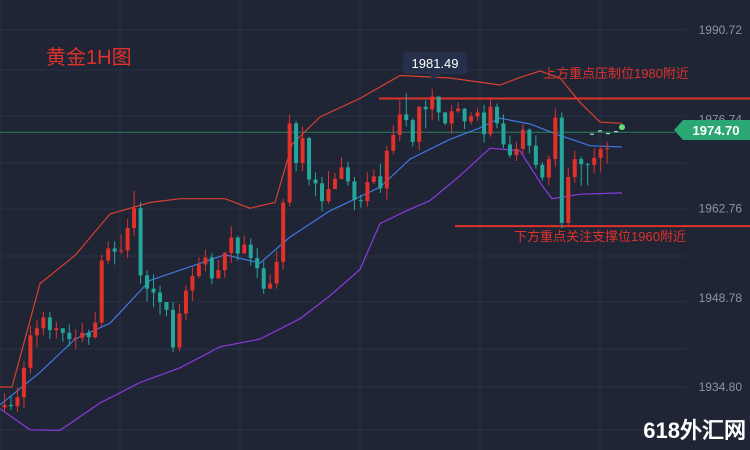  I want to click on last-price-label: 1974.70, so click(716, 130).